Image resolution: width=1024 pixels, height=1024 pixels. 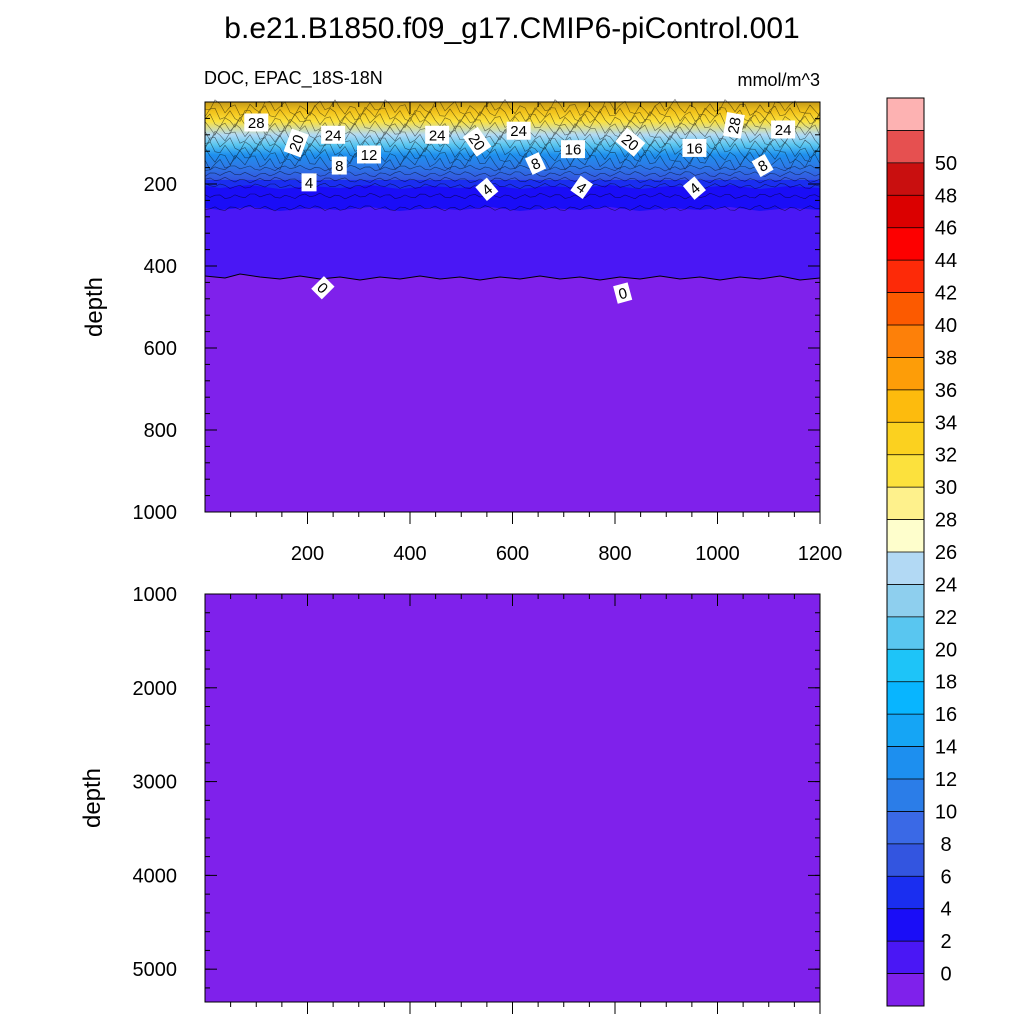 I want to click on colorbar-label: 22, so click(x=946, y=618).